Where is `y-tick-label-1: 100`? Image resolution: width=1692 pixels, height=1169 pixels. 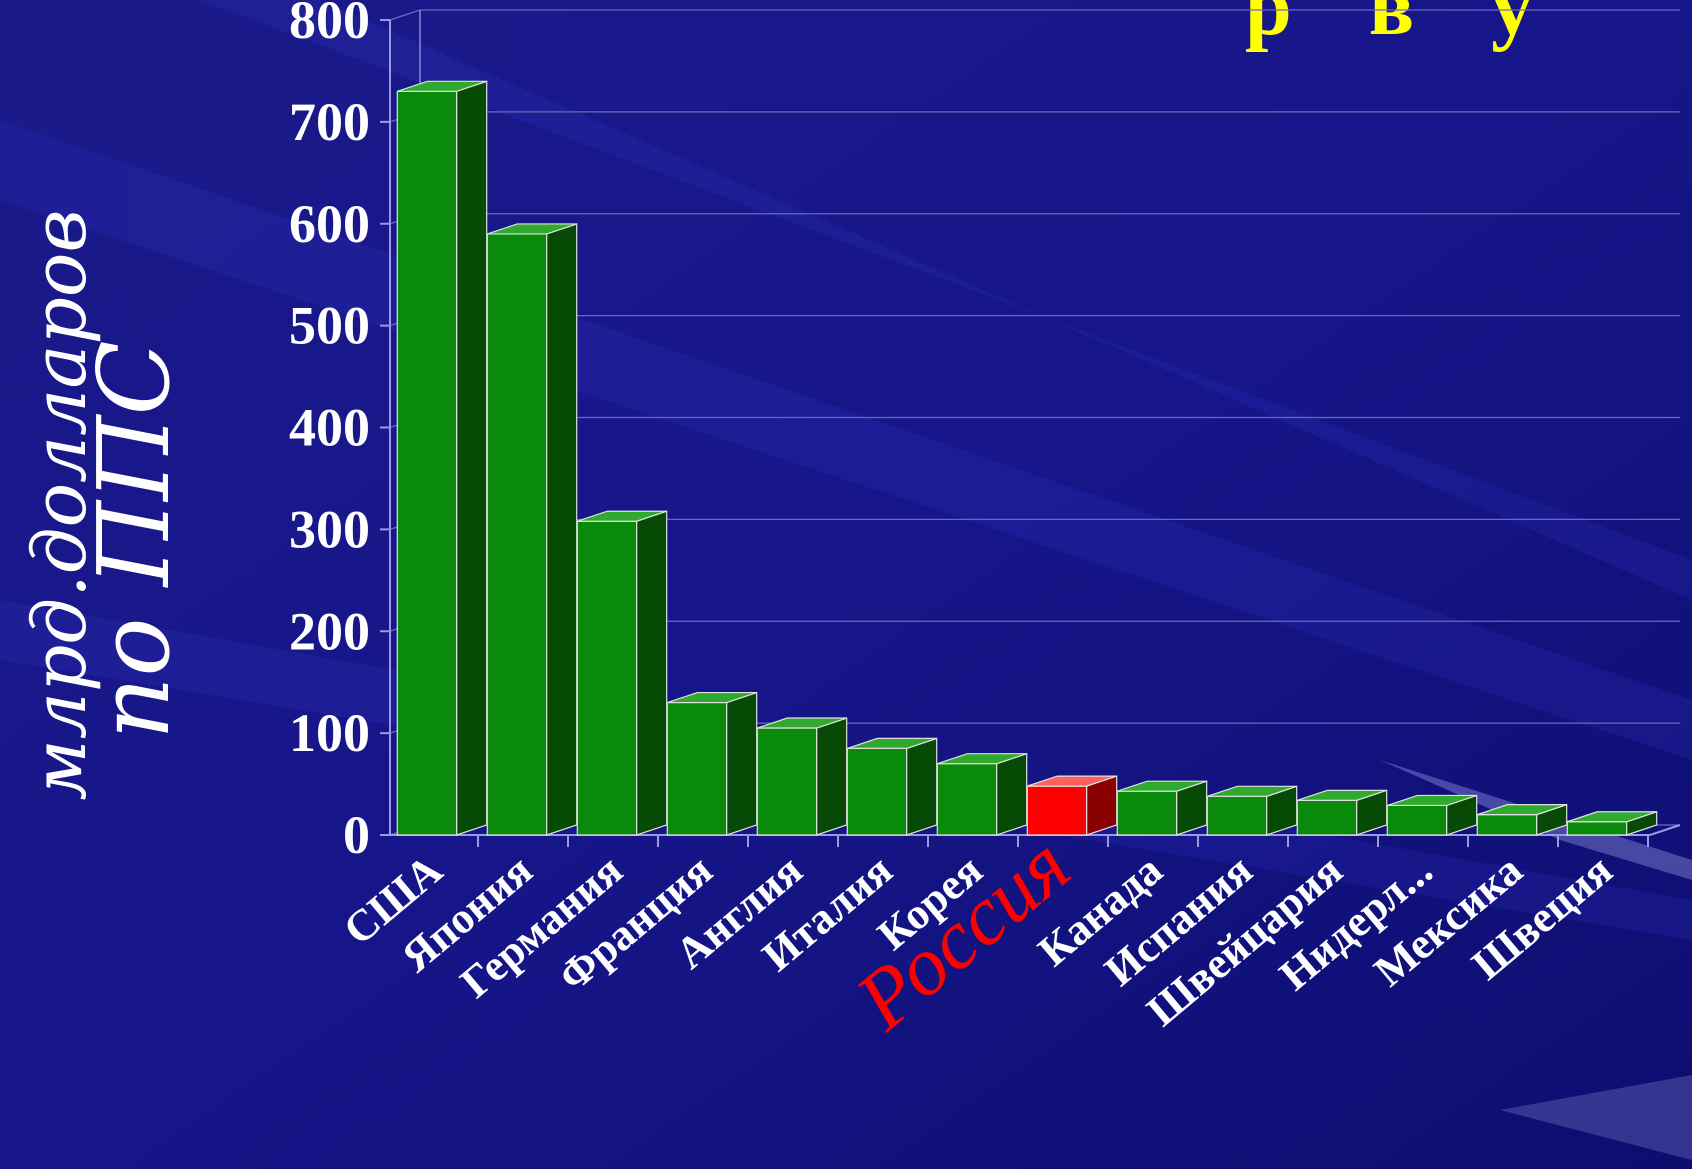
y-tick-label-1: 100 is located at coordinates (329, 733).